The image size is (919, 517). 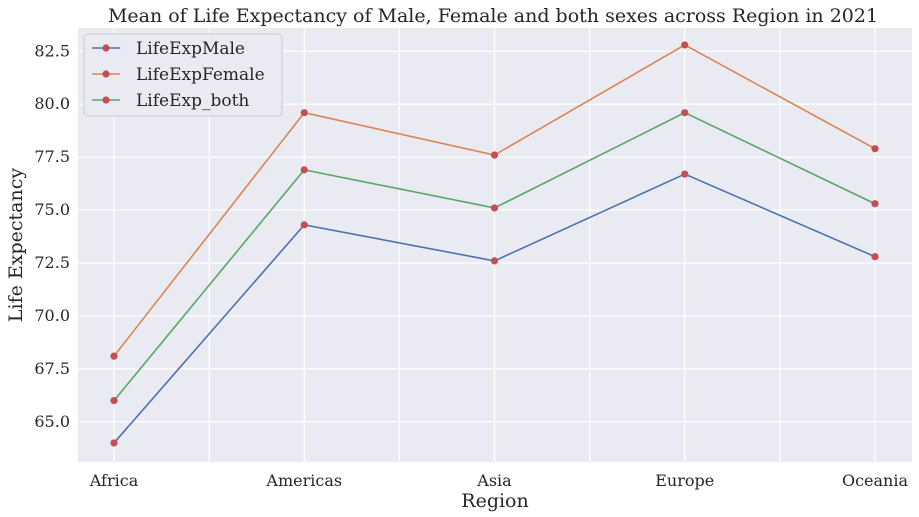 I want to click on y-tick-label: 77.5, so click(x=52, y=156).